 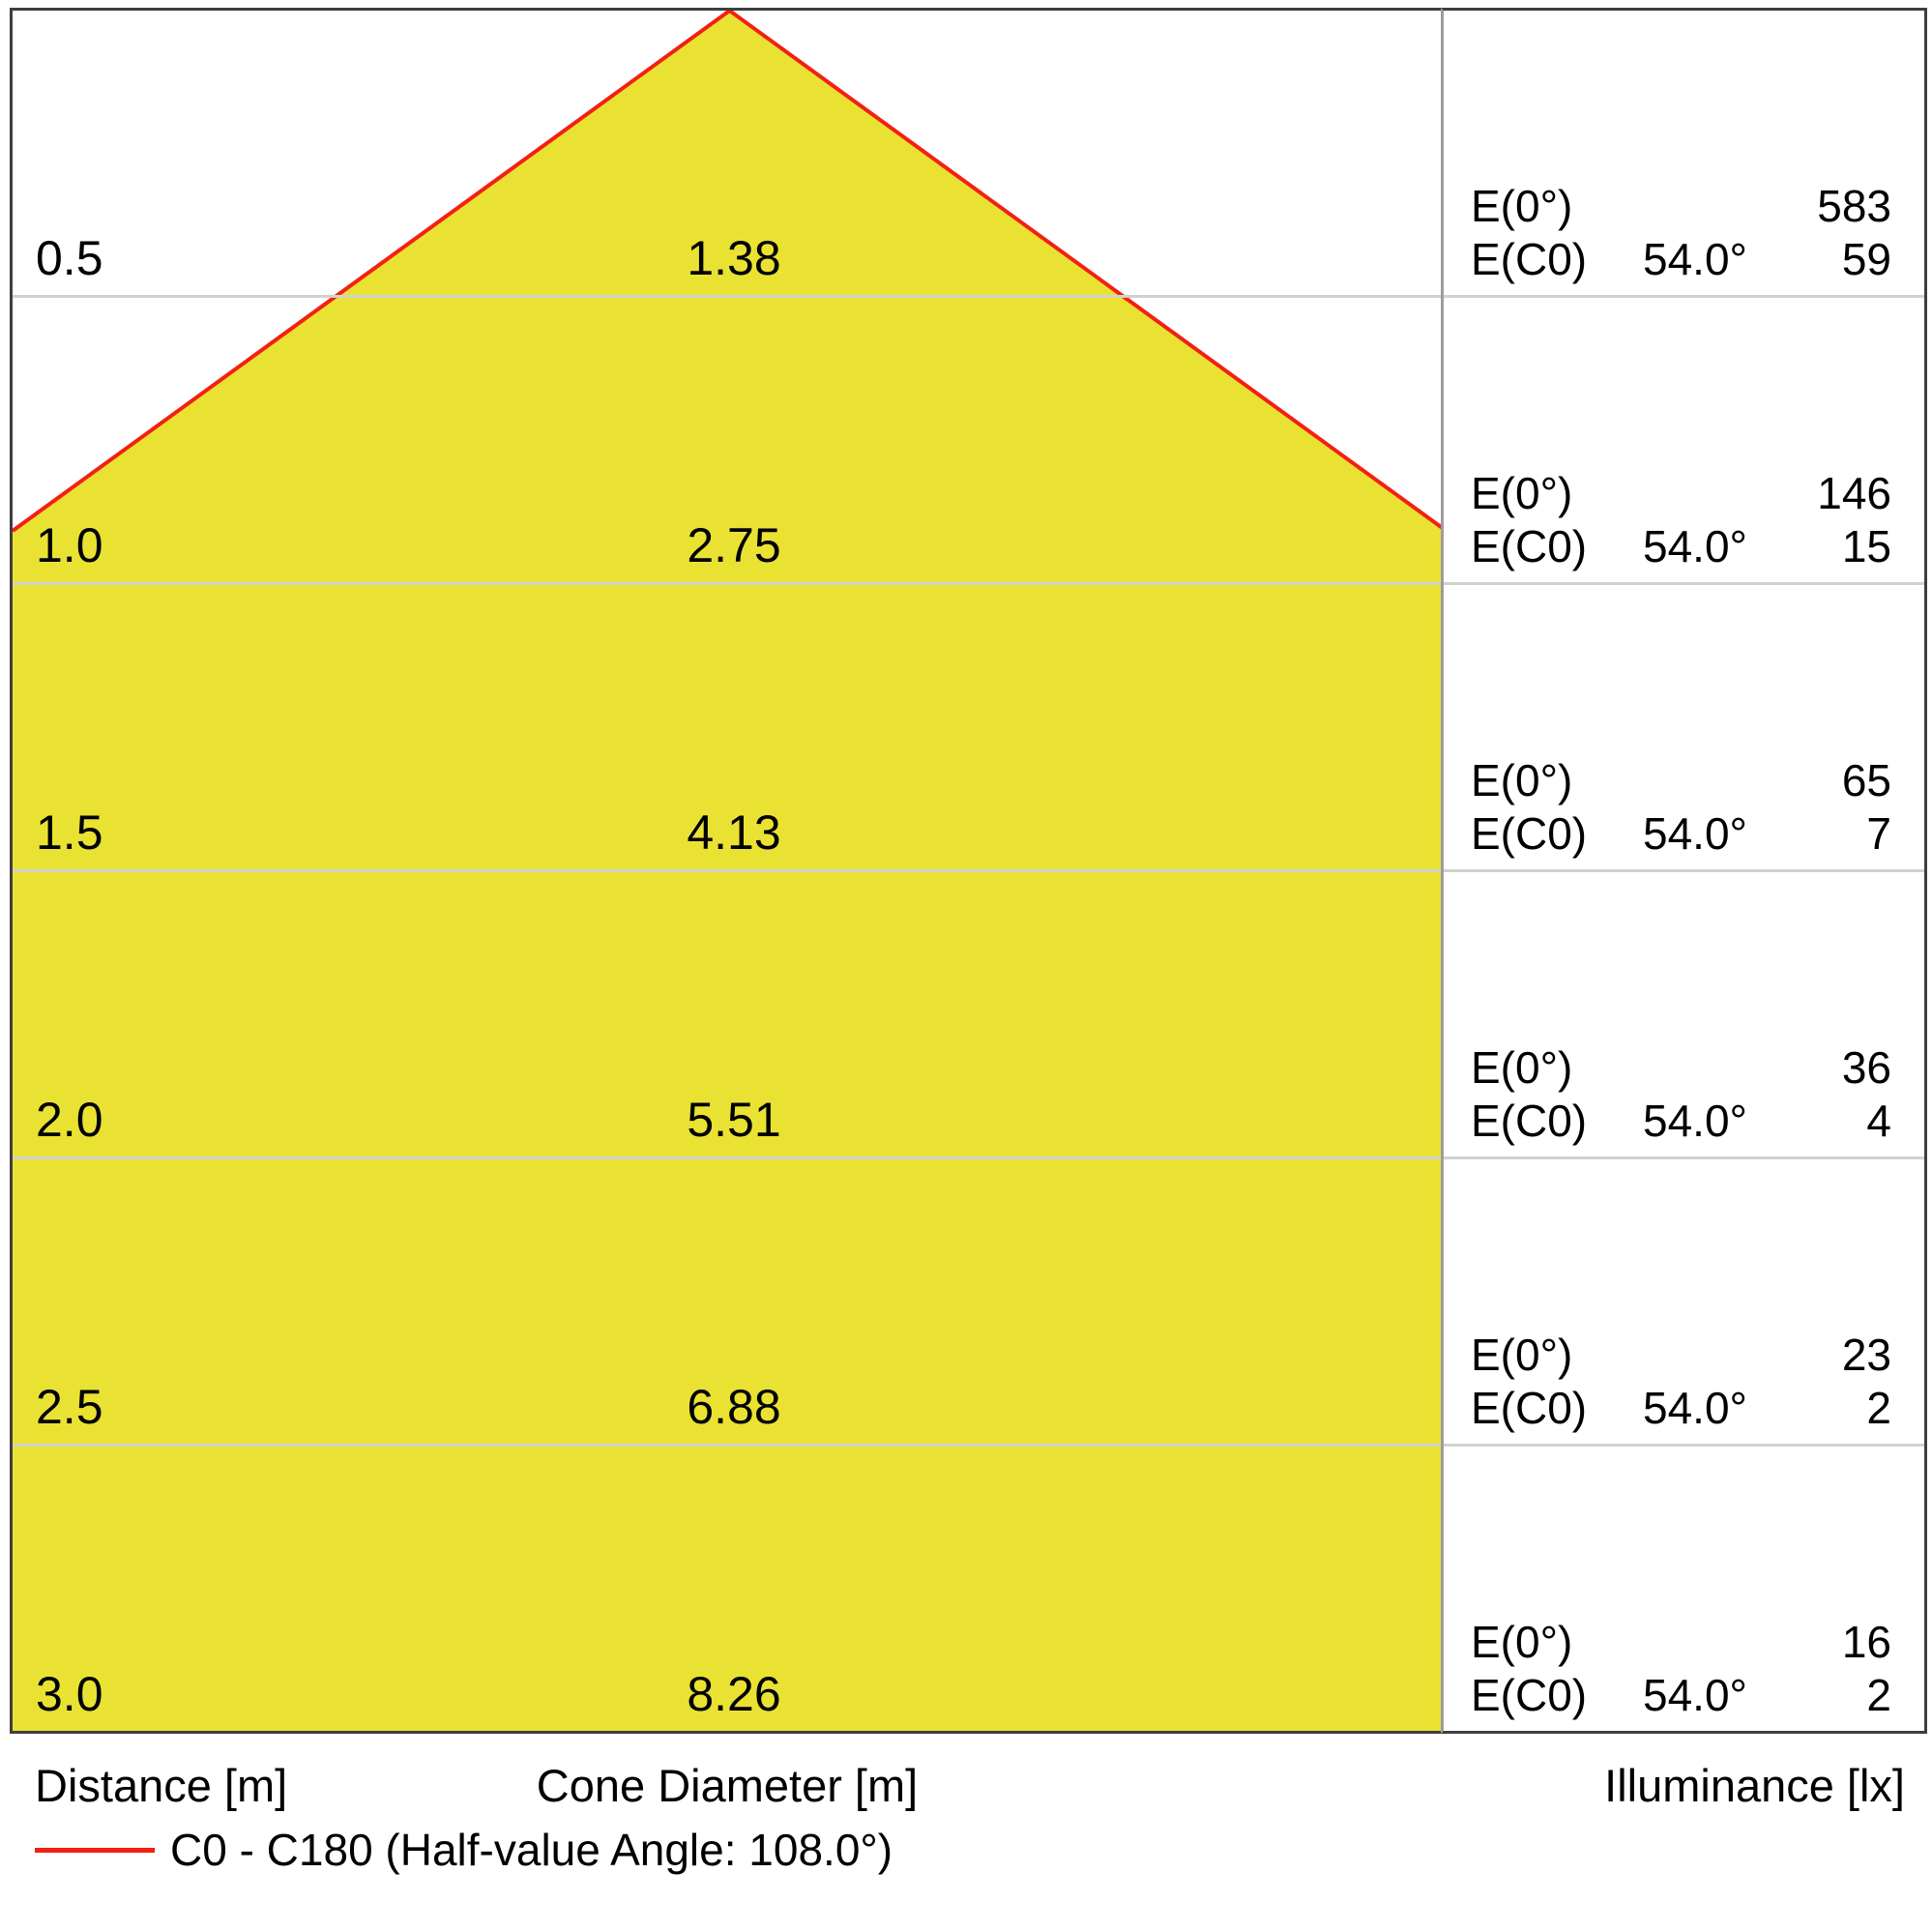 What do you see at coordinates (531, 1850) in the screenshot?
I see `legend-label: C0 - C180 (Half-value Angle: 108.0°)` at bounding box center [531, 1850].